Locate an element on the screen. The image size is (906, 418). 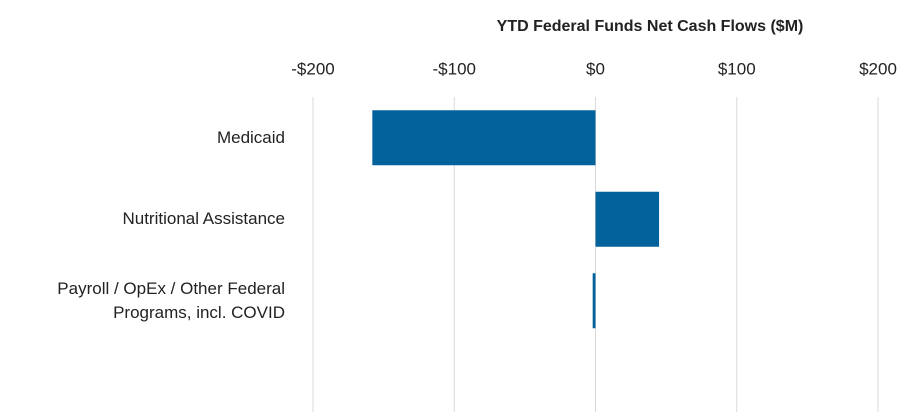
y-tick-label: Nutritional Assistance is located at coordinates (203, 219).